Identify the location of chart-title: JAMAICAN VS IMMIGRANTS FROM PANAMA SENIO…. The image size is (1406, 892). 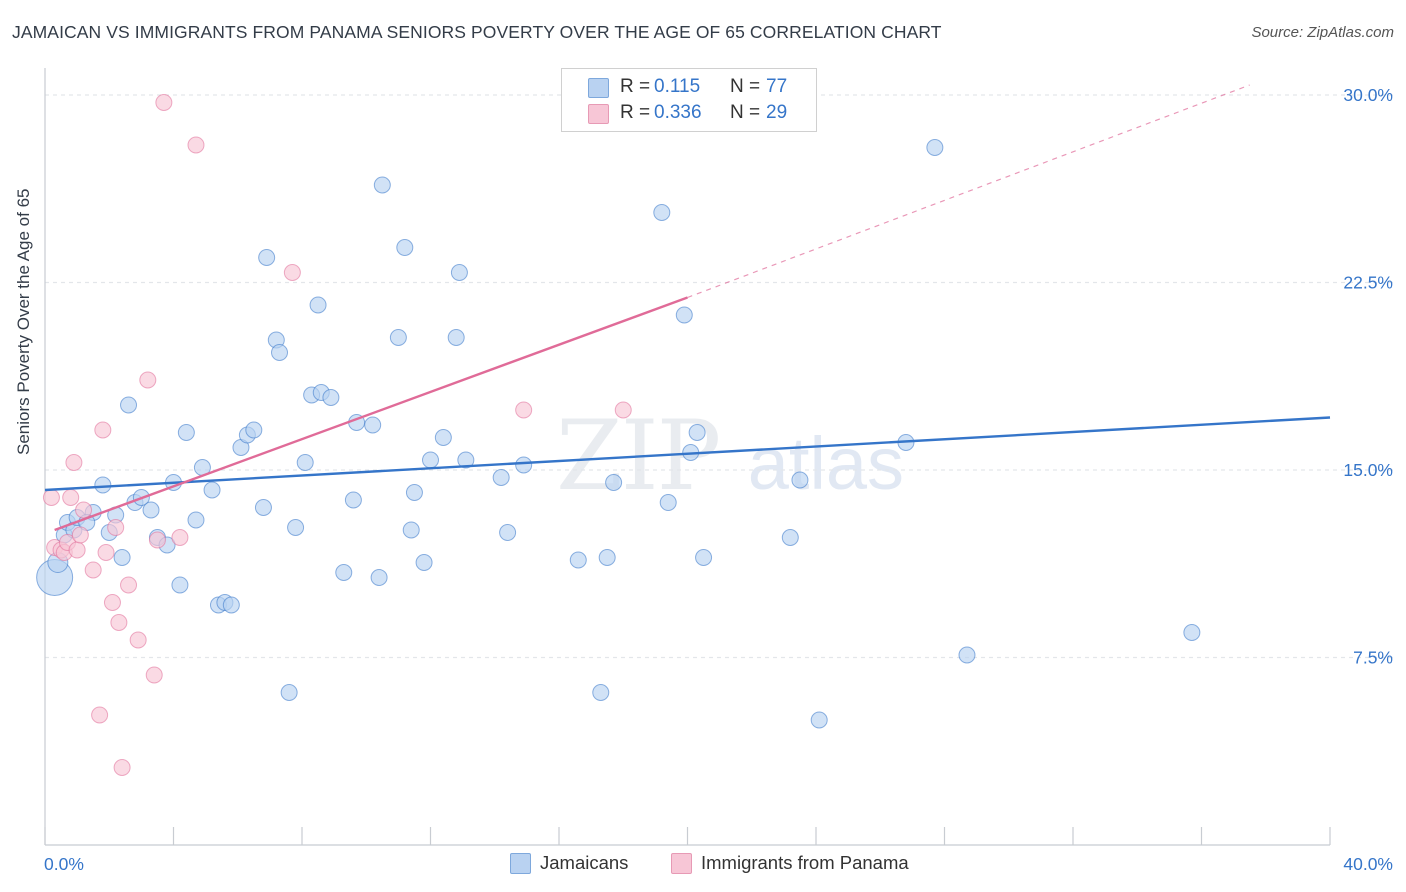
(477, 32).